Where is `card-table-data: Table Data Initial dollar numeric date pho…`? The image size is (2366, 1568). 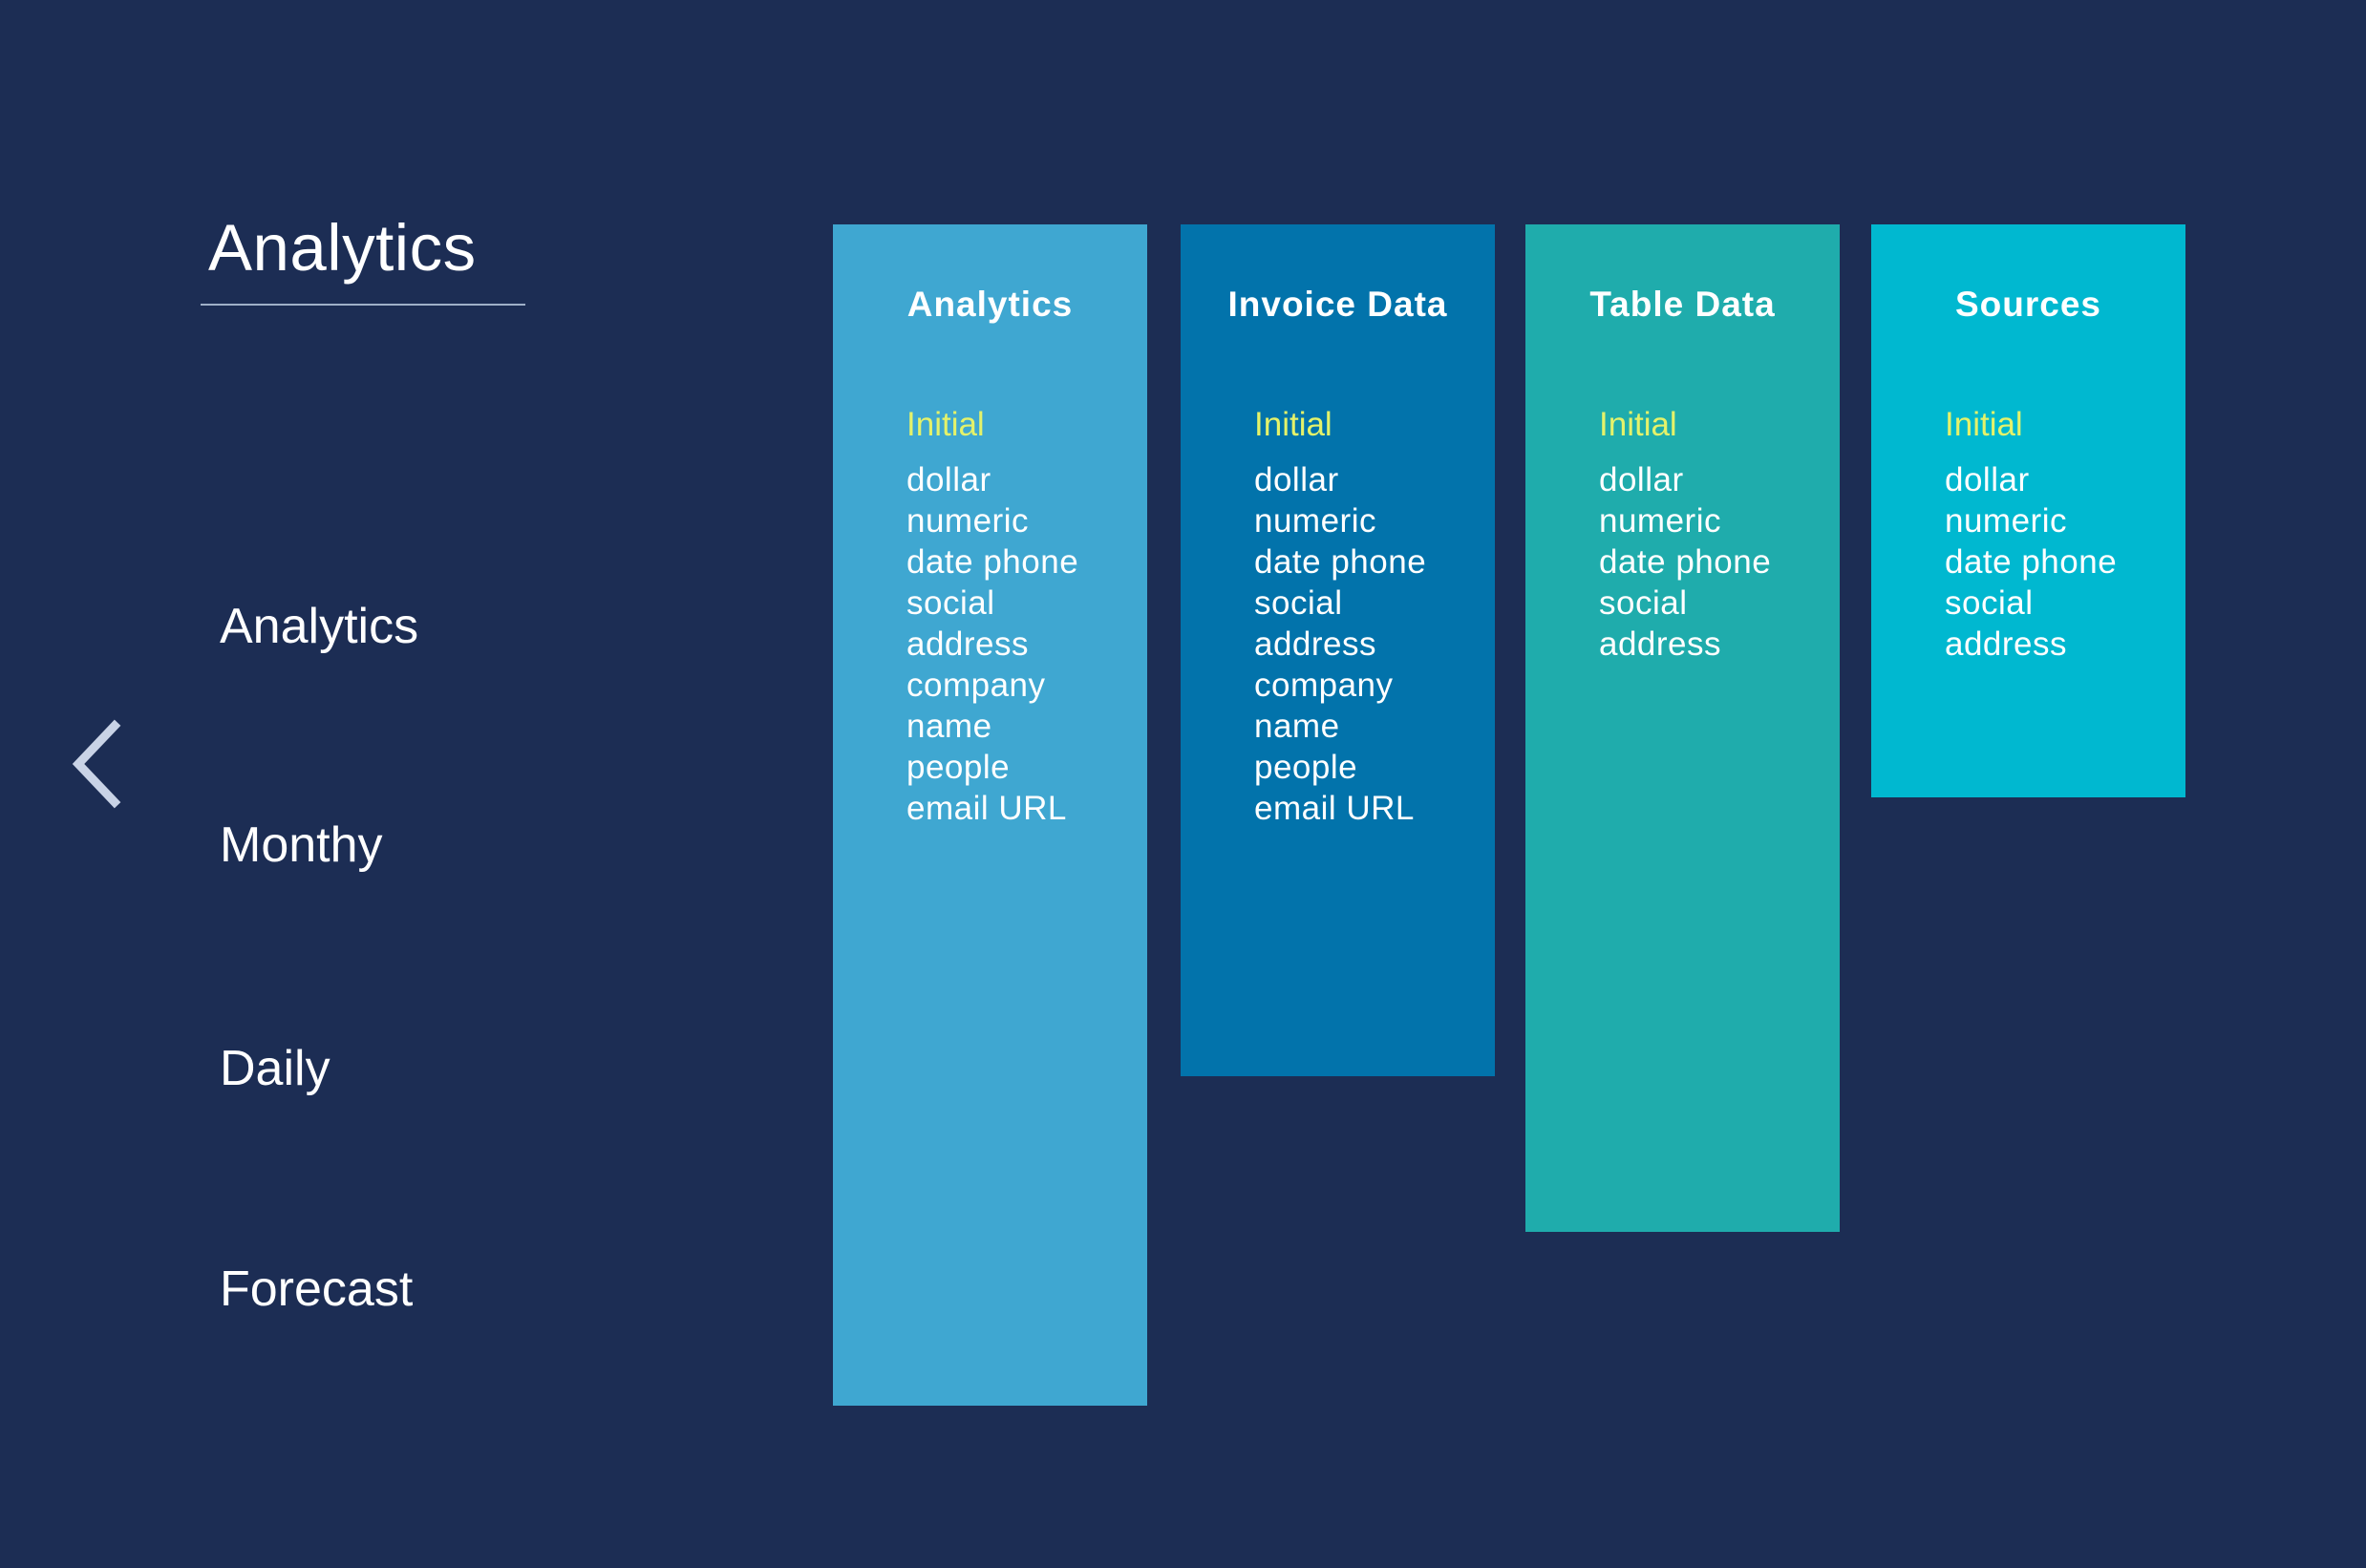
card-table-data: Table Data Initial dollar numeric date pho… is located at coordinates (1682, 728).